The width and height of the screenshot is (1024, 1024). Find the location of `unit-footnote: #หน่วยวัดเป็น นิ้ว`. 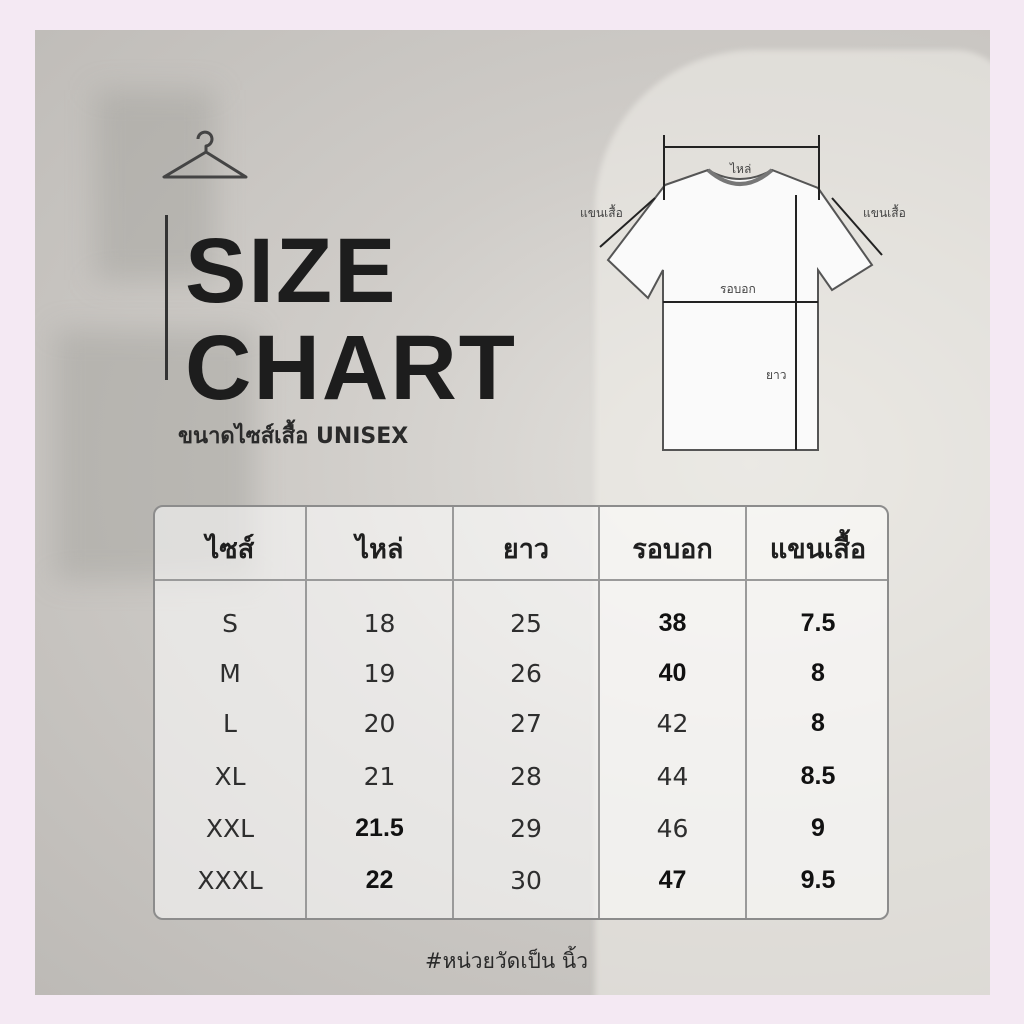

unit-footnote: #หน่วยวัดเป็น นิ้ว is located at coordinates (507, 961).